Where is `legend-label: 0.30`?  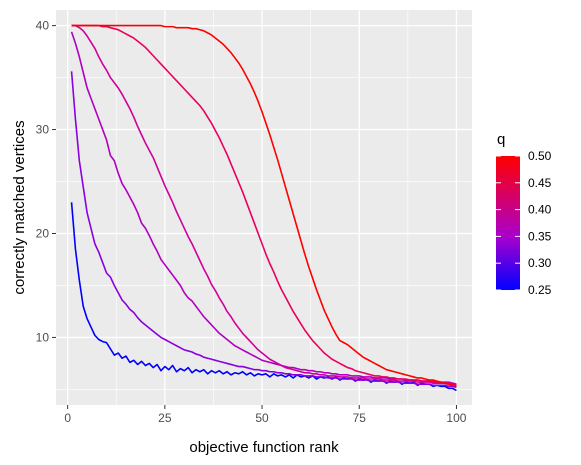 legend-label: 0.30 is located at coordinates (540, 263).